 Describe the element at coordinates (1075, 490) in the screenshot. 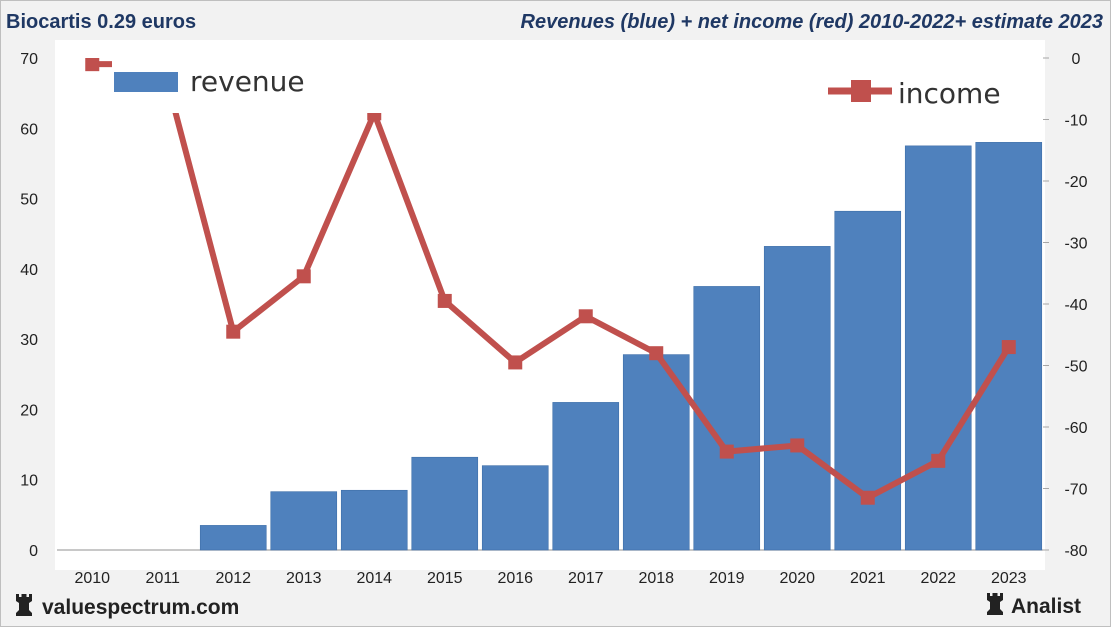

I see `right-tick-label: -70` at that location.